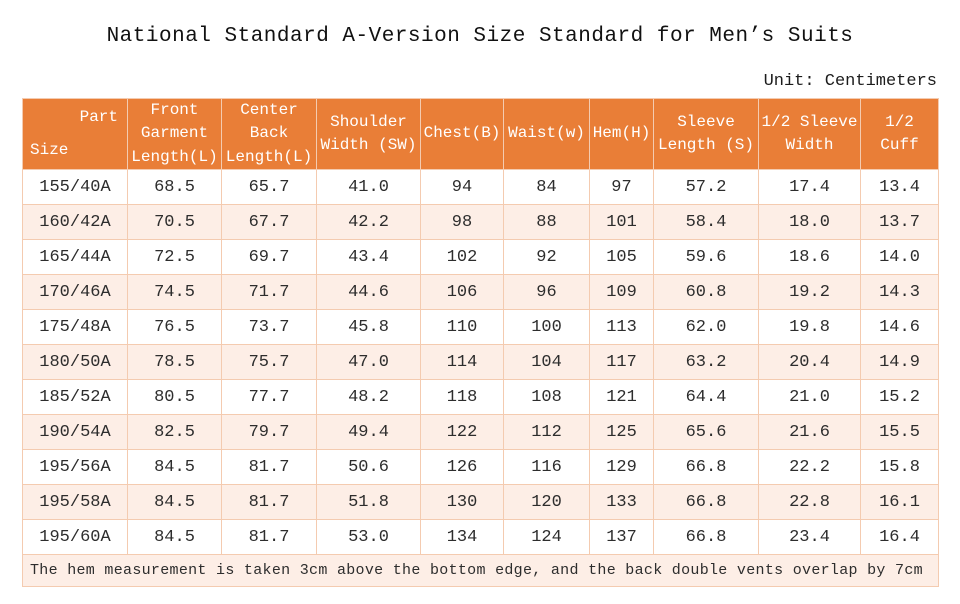 The height and width of the screenshot is (604, 960). I want to click on table-row: 175/48A 76.5 73.7 45.8 110 100 113 62.0 19.8 14.6, so click(480, 327).